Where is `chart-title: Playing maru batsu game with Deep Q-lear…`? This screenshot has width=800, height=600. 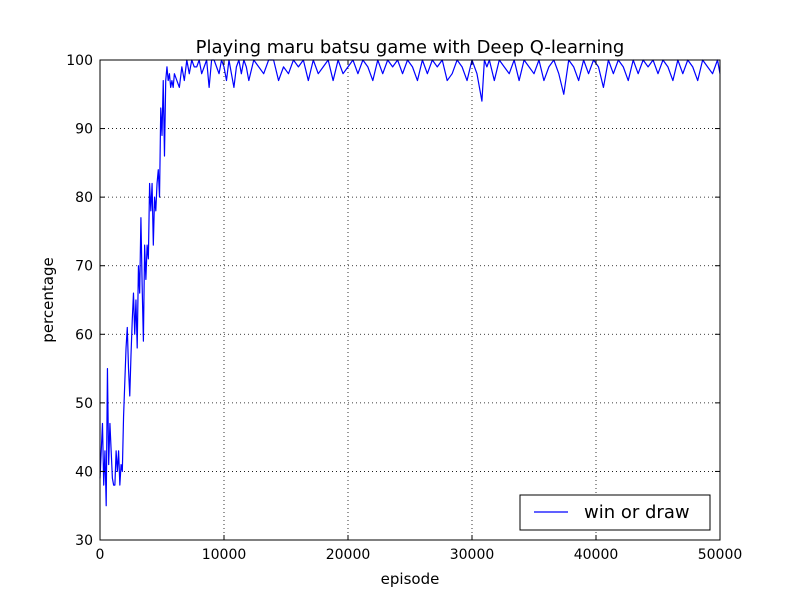 chart-title: Playing maru batsu game with Deep Q-lear… is located at coordinates (410, 47).